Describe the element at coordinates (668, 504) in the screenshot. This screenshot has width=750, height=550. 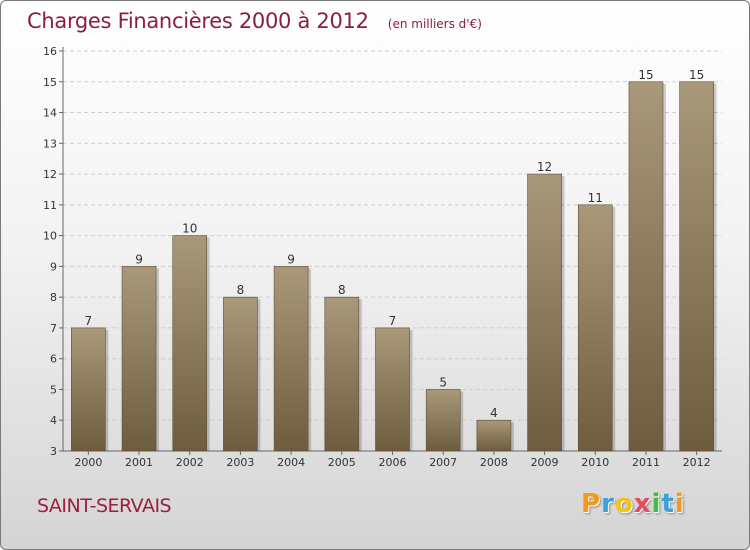
I see `logo-letter: t` at that location.